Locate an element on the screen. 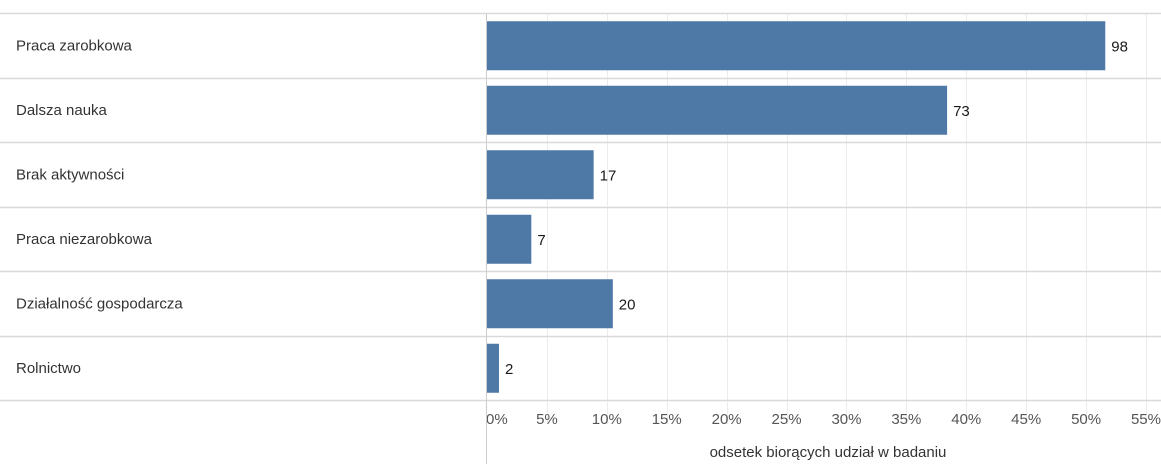 The width and height of the screenshot is (1161, 464). value-label: 2 is located at coordinates (509, 369).